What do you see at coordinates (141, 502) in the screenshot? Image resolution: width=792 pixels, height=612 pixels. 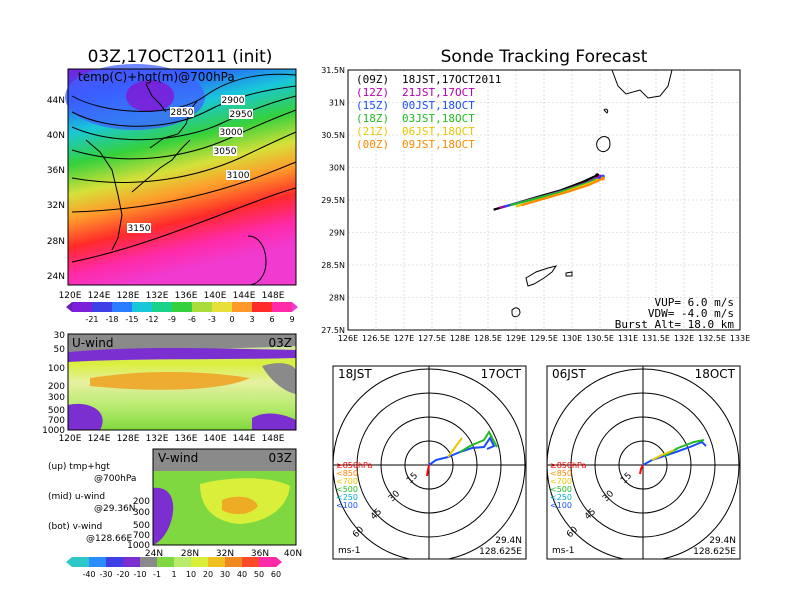 I see `v-ytick: 200` at bounding box center [141, 502].